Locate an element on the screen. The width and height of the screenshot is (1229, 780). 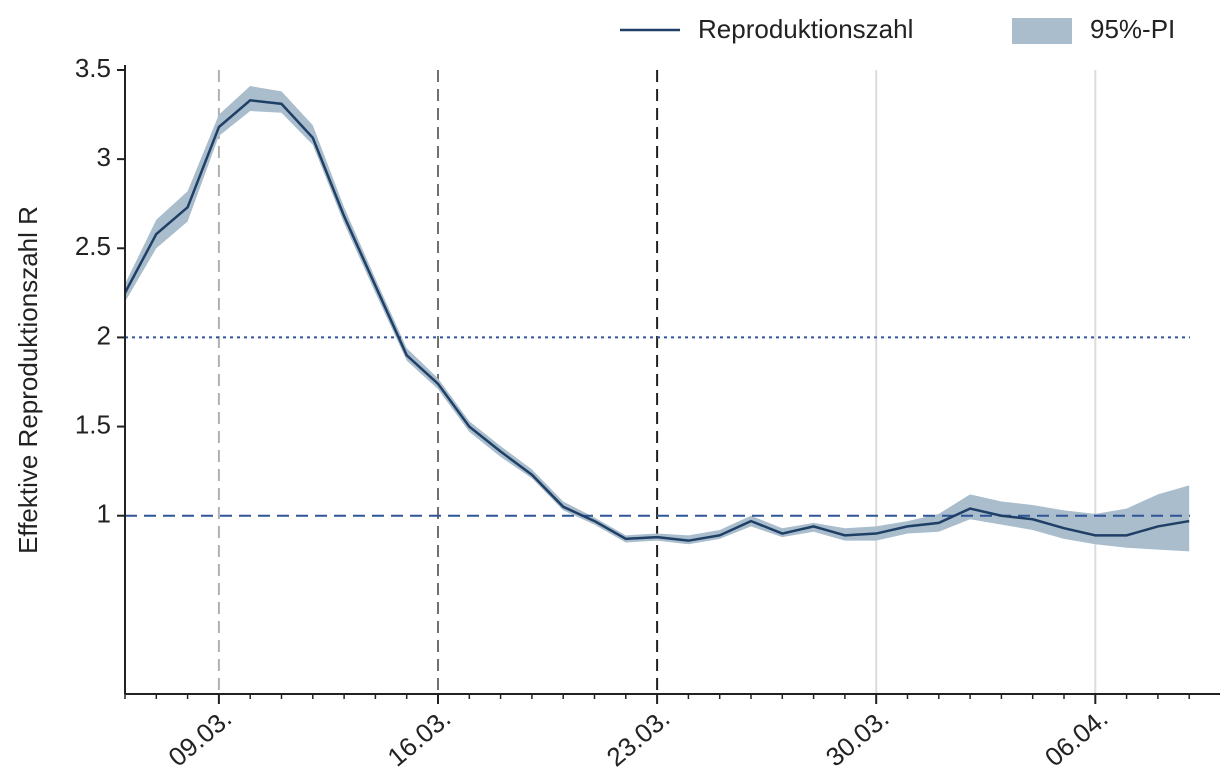
x-tick-label: 09.03. is located at coordinates (200, 737).